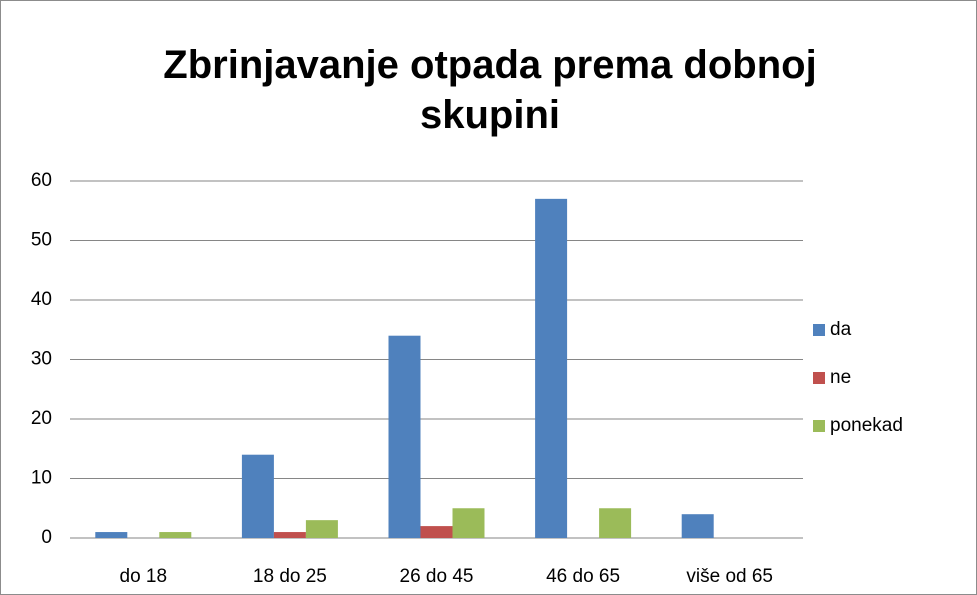 This screenshot has width=977, height=595. What do you see at coordinates (290, 576) in the screenshot?
I see `x-tick-label: 18 do 25` at bounding box center [290, 576].